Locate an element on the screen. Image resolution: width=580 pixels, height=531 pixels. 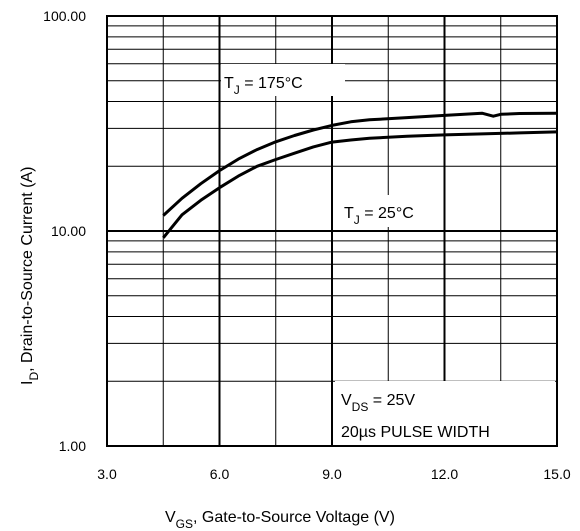
annotation-tj-175-sub: J is located at coordinates (237, 90).